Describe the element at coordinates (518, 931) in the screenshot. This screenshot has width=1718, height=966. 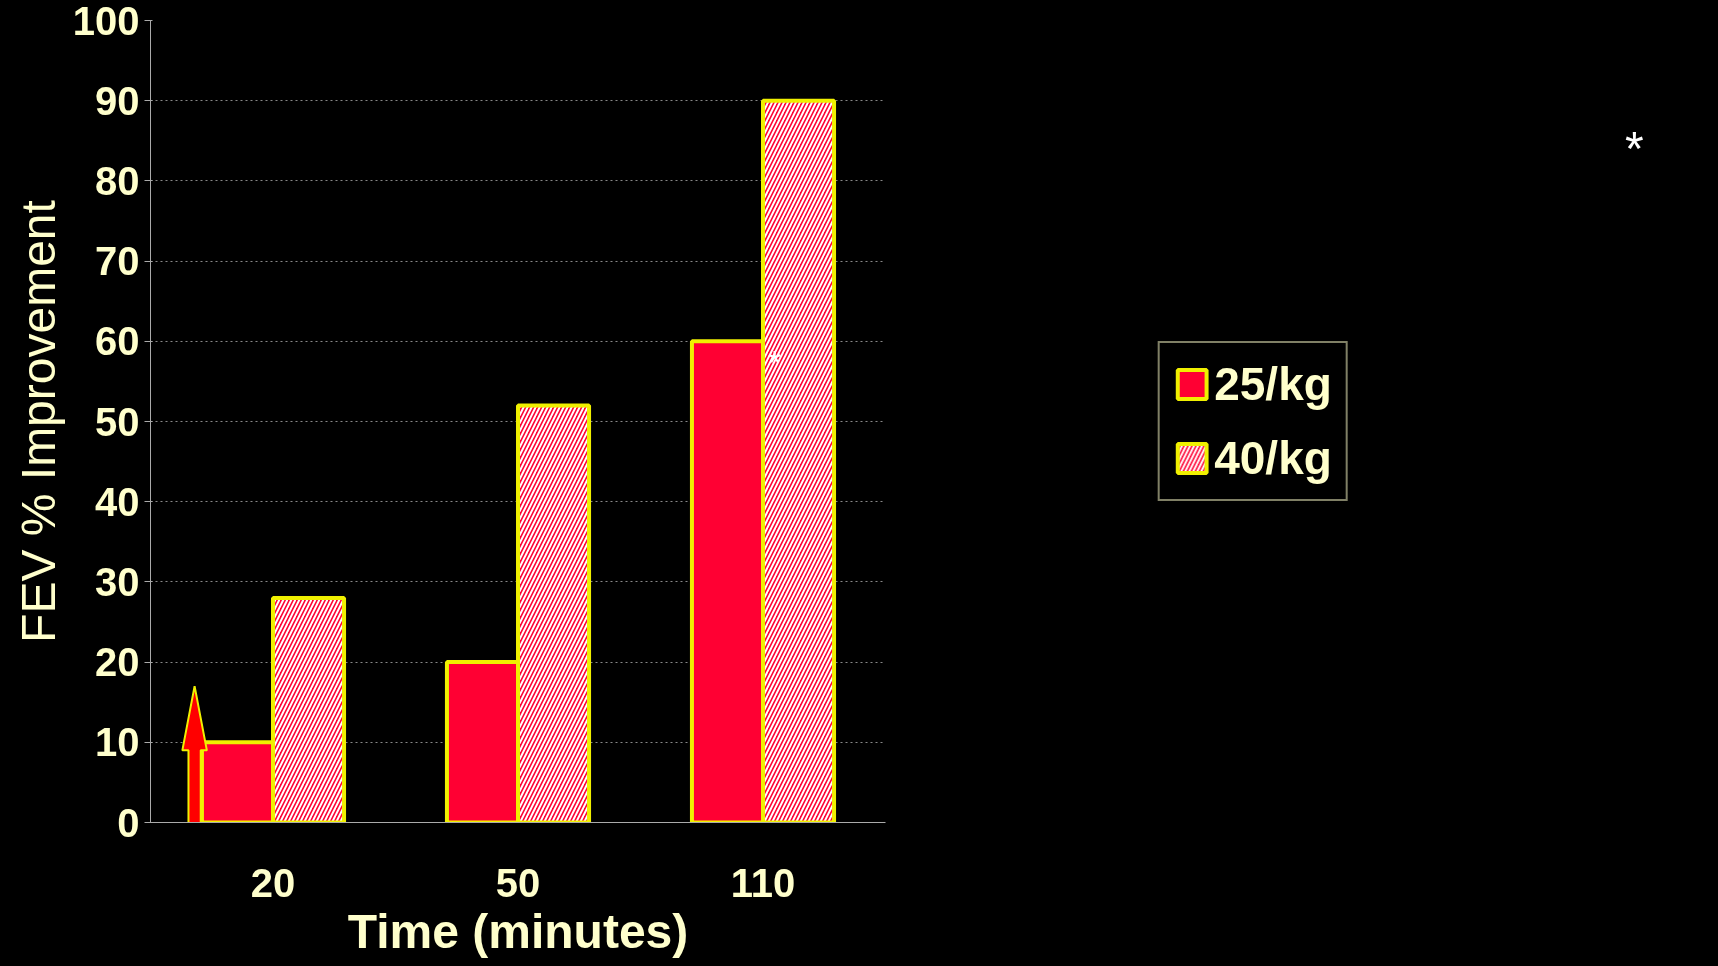
I see `x-axis-title: Time (minutes)` at that location.